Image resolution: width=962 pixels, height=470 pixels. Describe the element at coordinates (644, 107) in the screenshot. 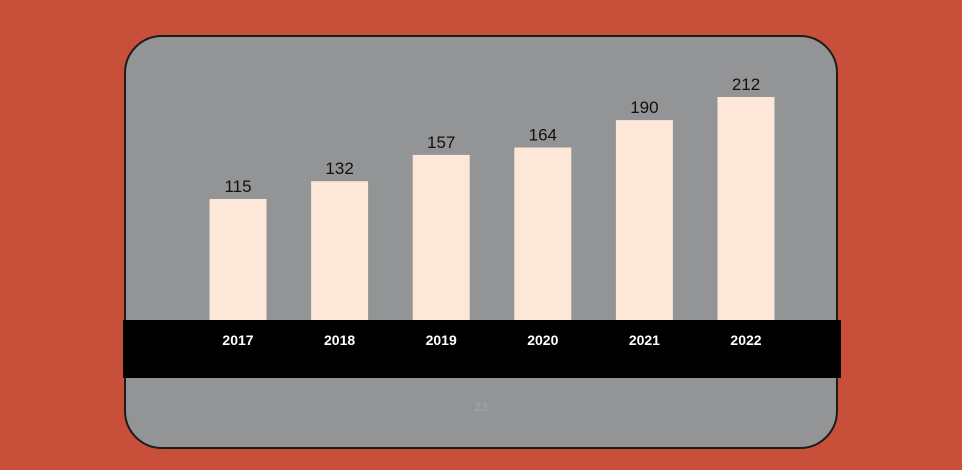

I see `value-label-2021: 190` at that location.